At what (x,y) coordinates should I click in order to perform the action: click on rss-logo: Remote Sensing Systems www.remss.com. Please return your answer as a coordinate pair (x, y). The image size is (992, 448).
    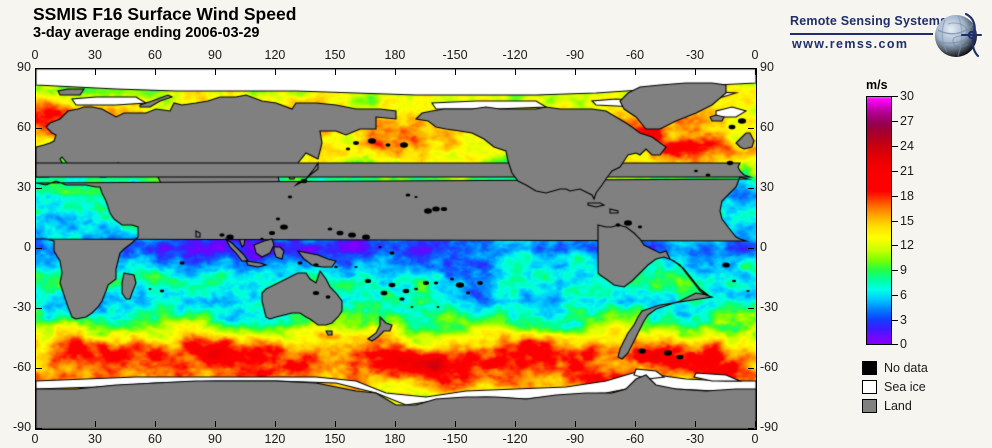
    Looking at the image, I should click on (888, 38).